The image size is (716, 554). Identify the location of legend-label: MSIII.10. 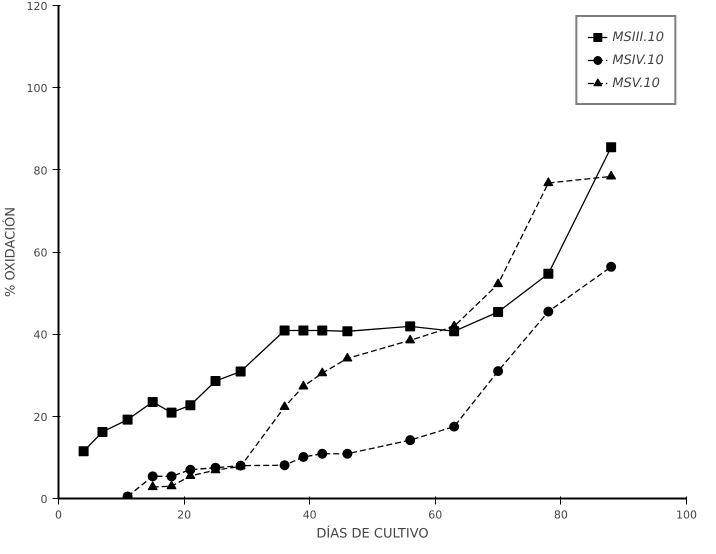
(638, 37).